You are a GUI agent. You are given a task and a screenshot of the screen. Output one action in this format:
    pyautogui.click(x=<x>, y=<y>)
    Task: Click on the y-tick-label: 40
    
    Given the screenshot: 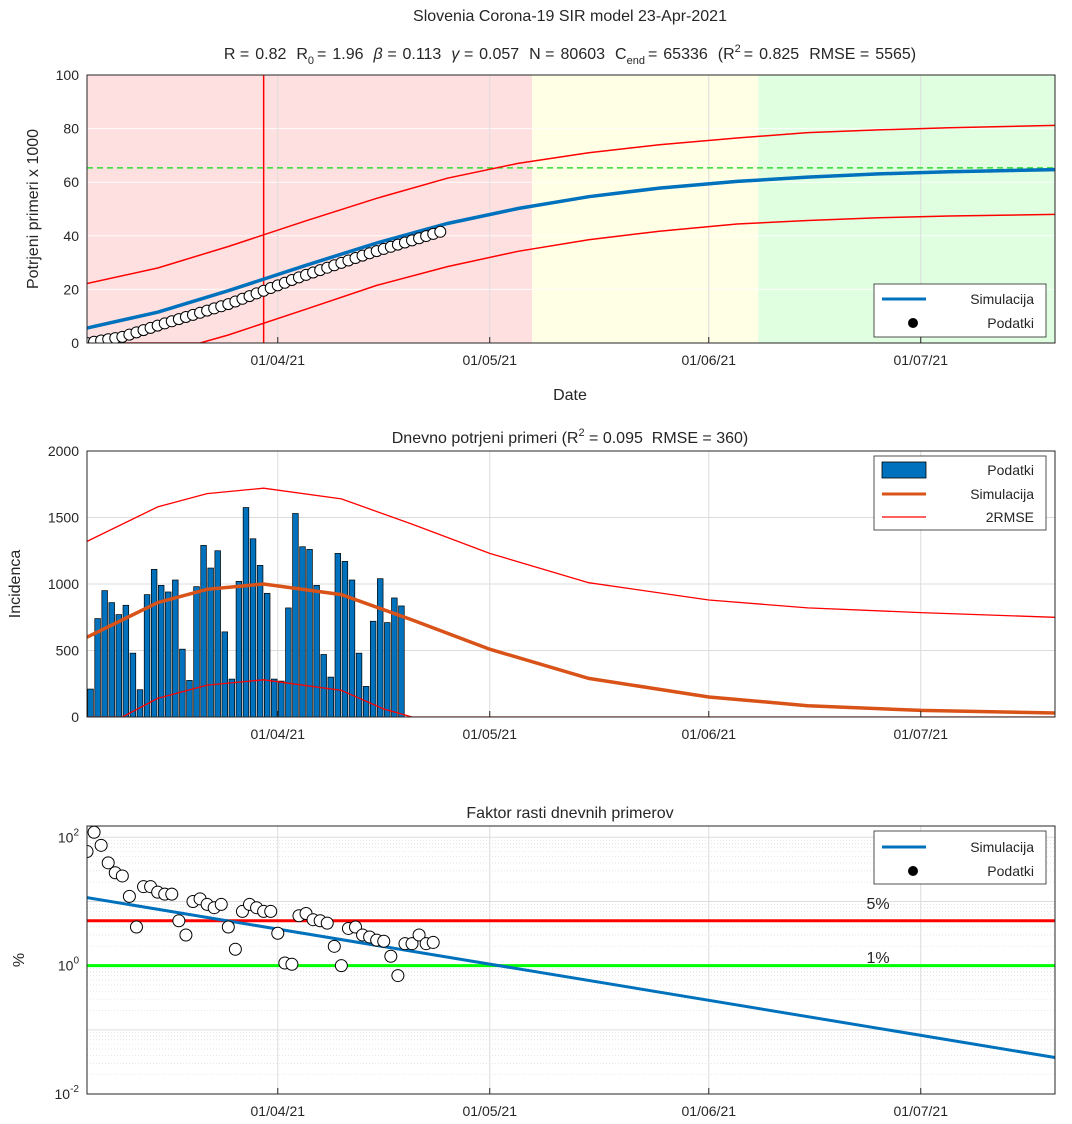 What is the action you would take?
    pyautogui.click(x=71, y=236)
    